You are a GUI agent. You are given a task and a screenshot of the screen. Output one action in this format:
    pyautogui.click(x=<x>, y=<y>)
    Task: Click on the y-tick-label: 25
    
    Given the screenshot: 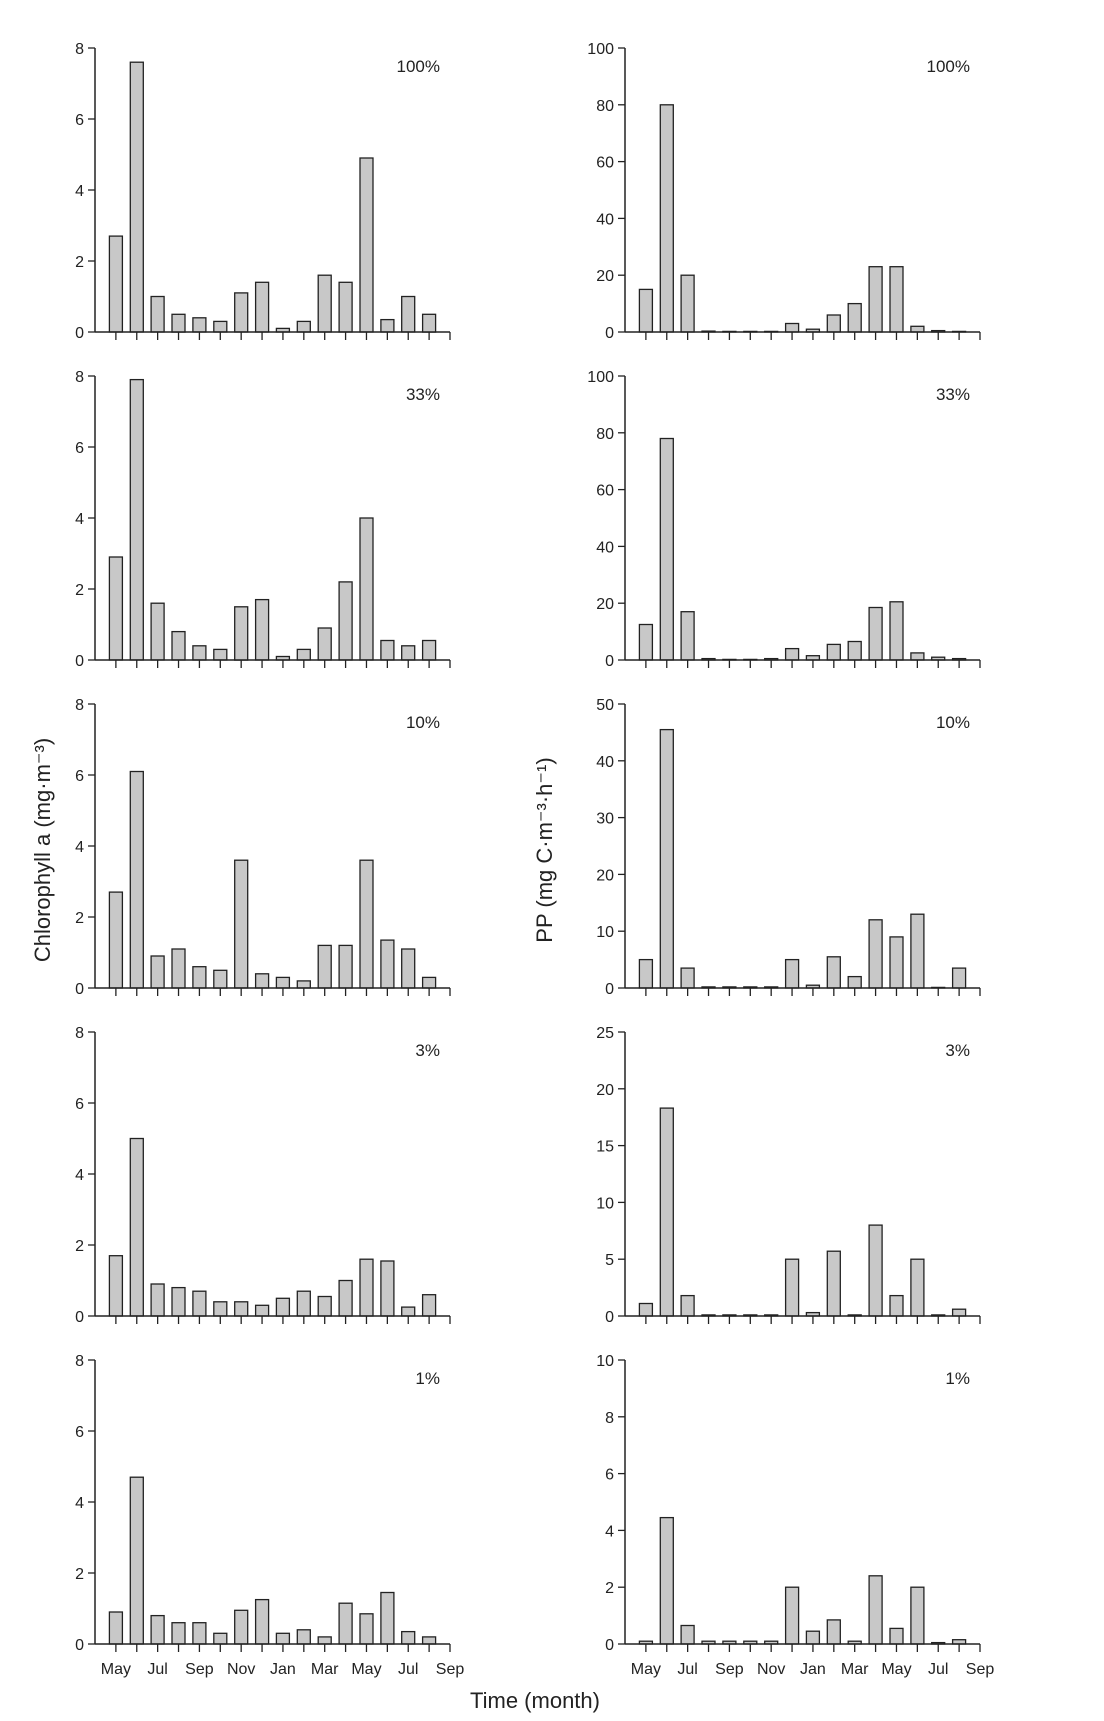 What is the action you would take?
    pyautogui.click(x=605, y=1033)
    